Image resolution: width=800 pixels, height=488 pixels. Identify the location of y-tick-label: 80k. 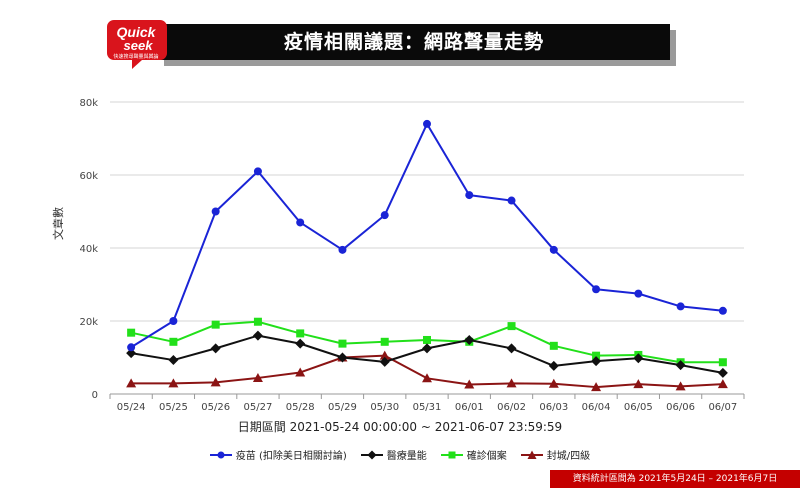
(88, 103).